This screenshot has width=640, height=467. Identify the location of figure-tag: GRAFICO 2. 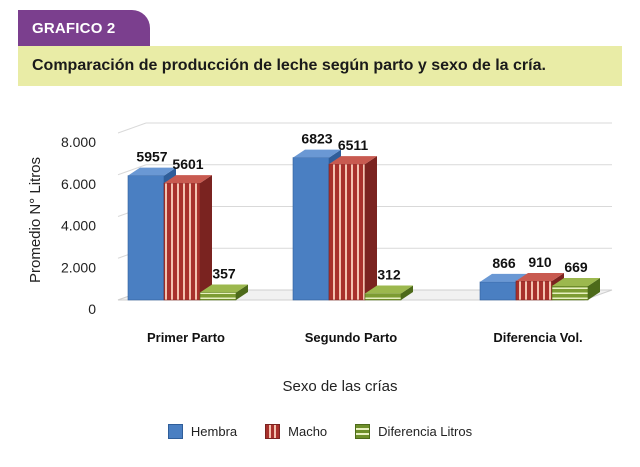
(84, 28).